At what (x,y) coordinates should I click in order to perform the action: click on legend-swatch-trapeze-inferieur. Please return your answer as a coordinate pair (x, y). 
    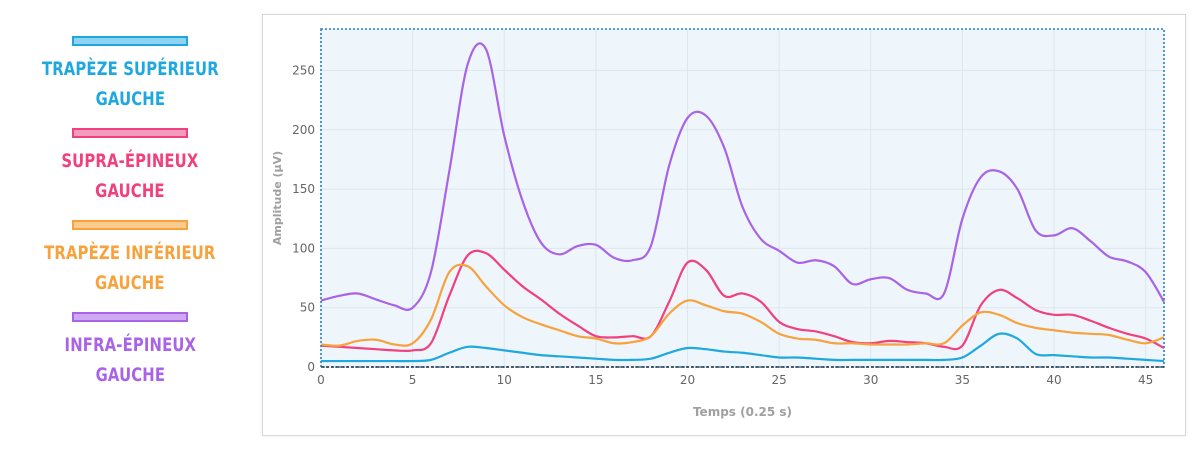
    Looking at the image, I should click on (130, 225).